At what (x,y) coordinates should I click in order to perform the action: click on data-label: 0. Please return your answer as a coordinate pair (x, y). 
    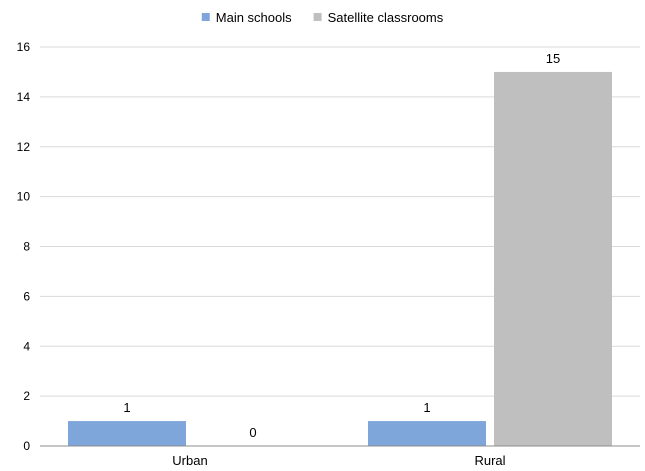
    Looking at the image, I should click on (252, 432).